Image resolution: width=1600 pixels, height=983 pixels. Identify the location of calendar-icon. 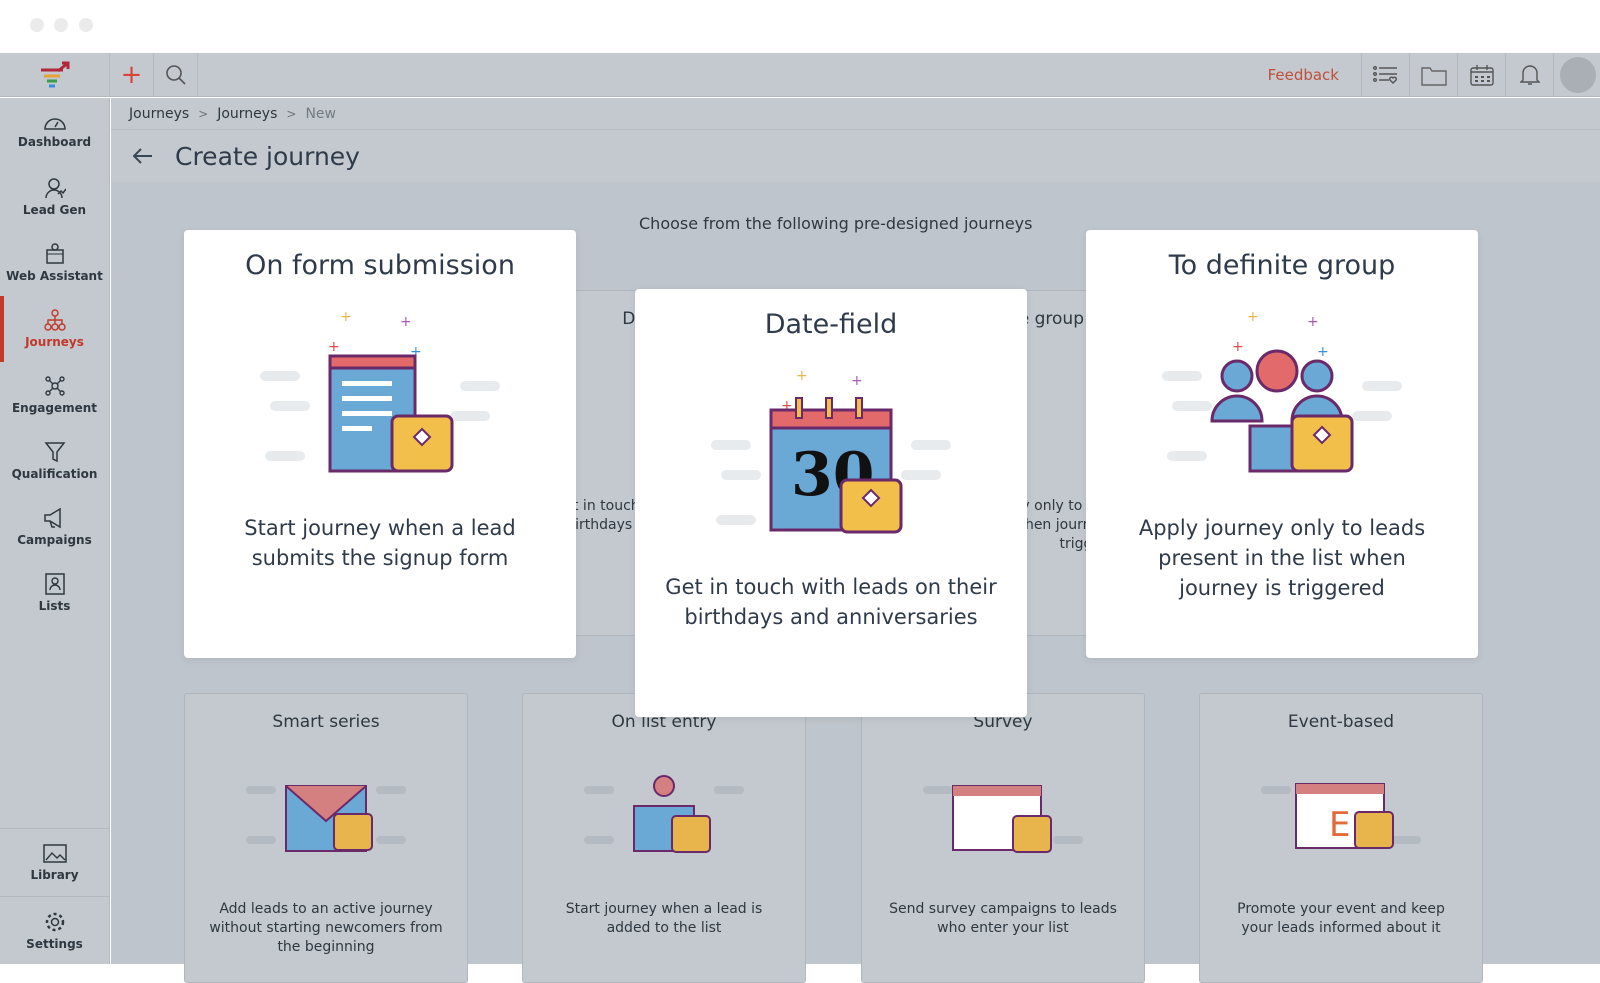
(1481, 75).